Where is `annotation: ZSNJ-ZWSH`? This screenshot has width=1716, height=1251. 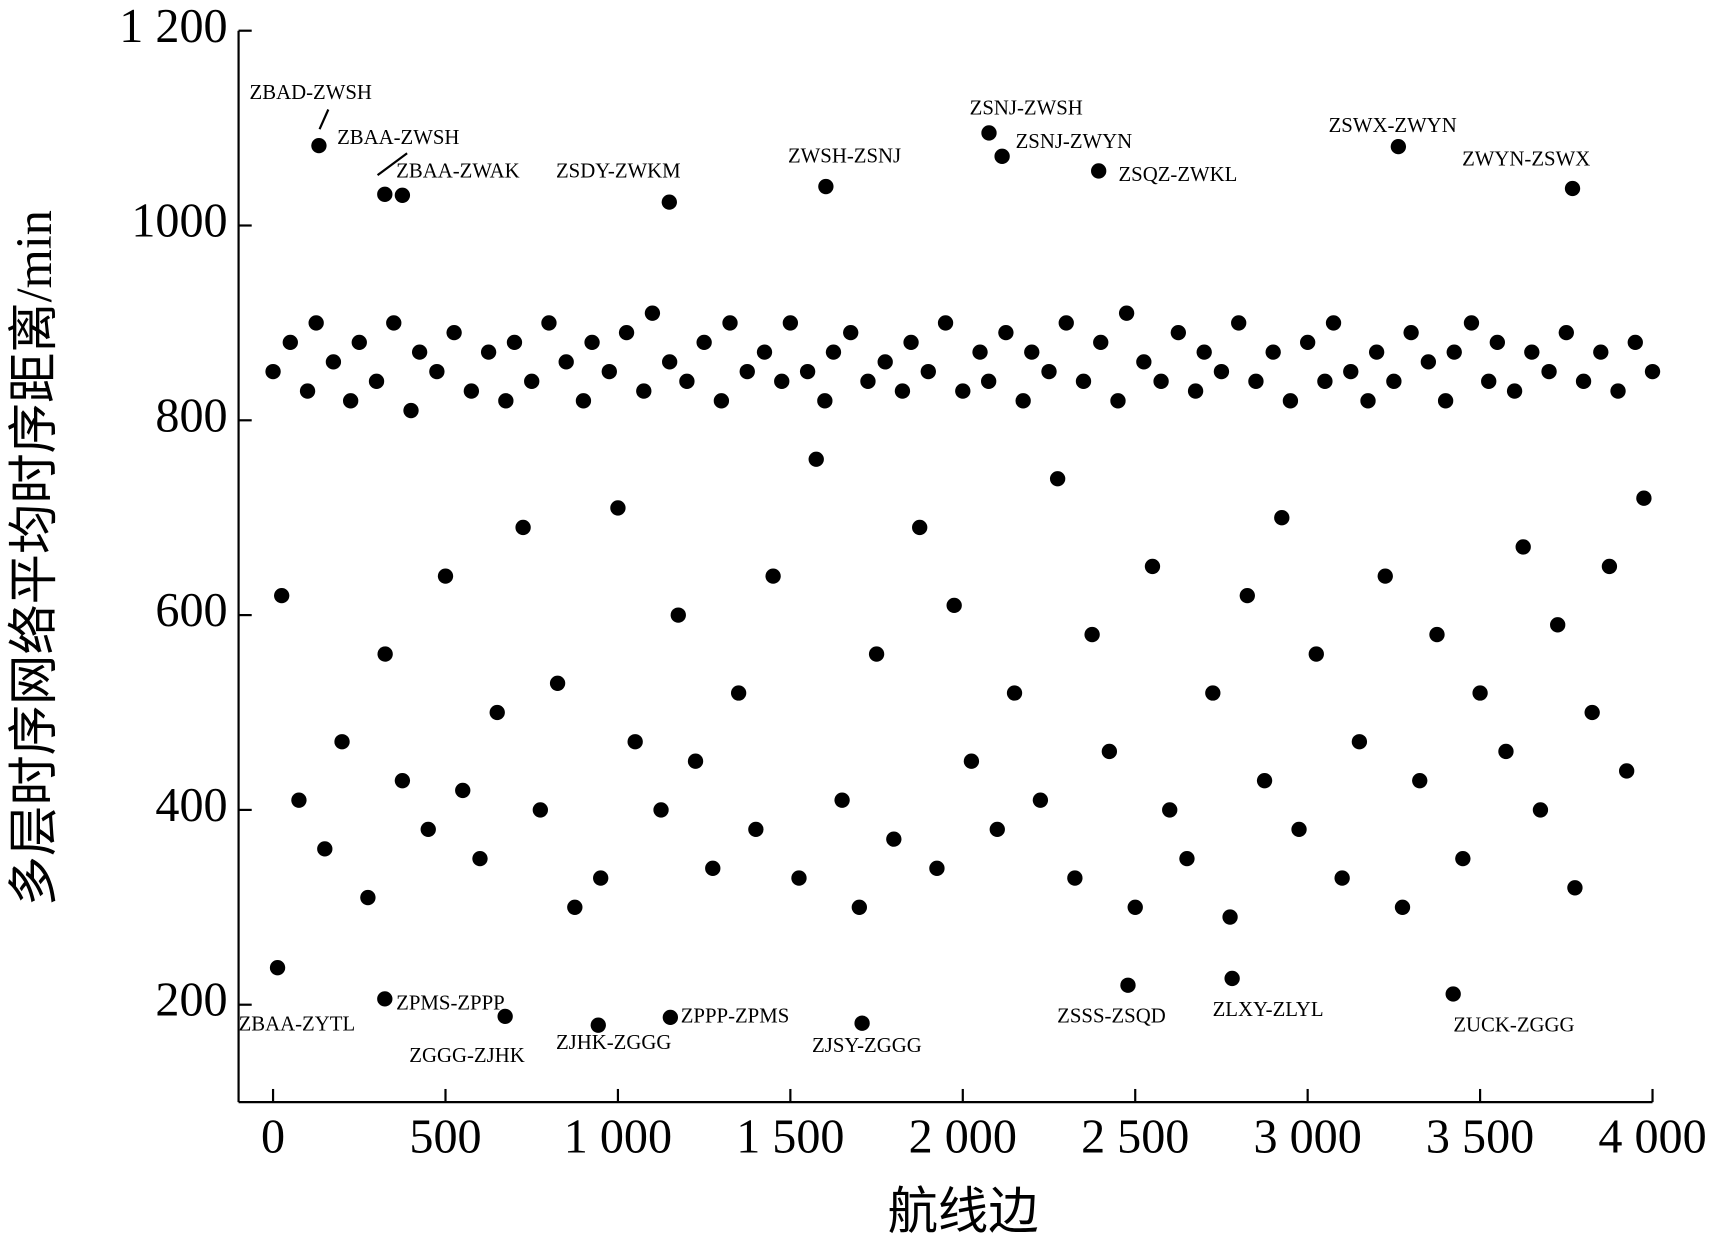 annotation: ZSNJ-ZWSH is located at coordinates (1026, 107).